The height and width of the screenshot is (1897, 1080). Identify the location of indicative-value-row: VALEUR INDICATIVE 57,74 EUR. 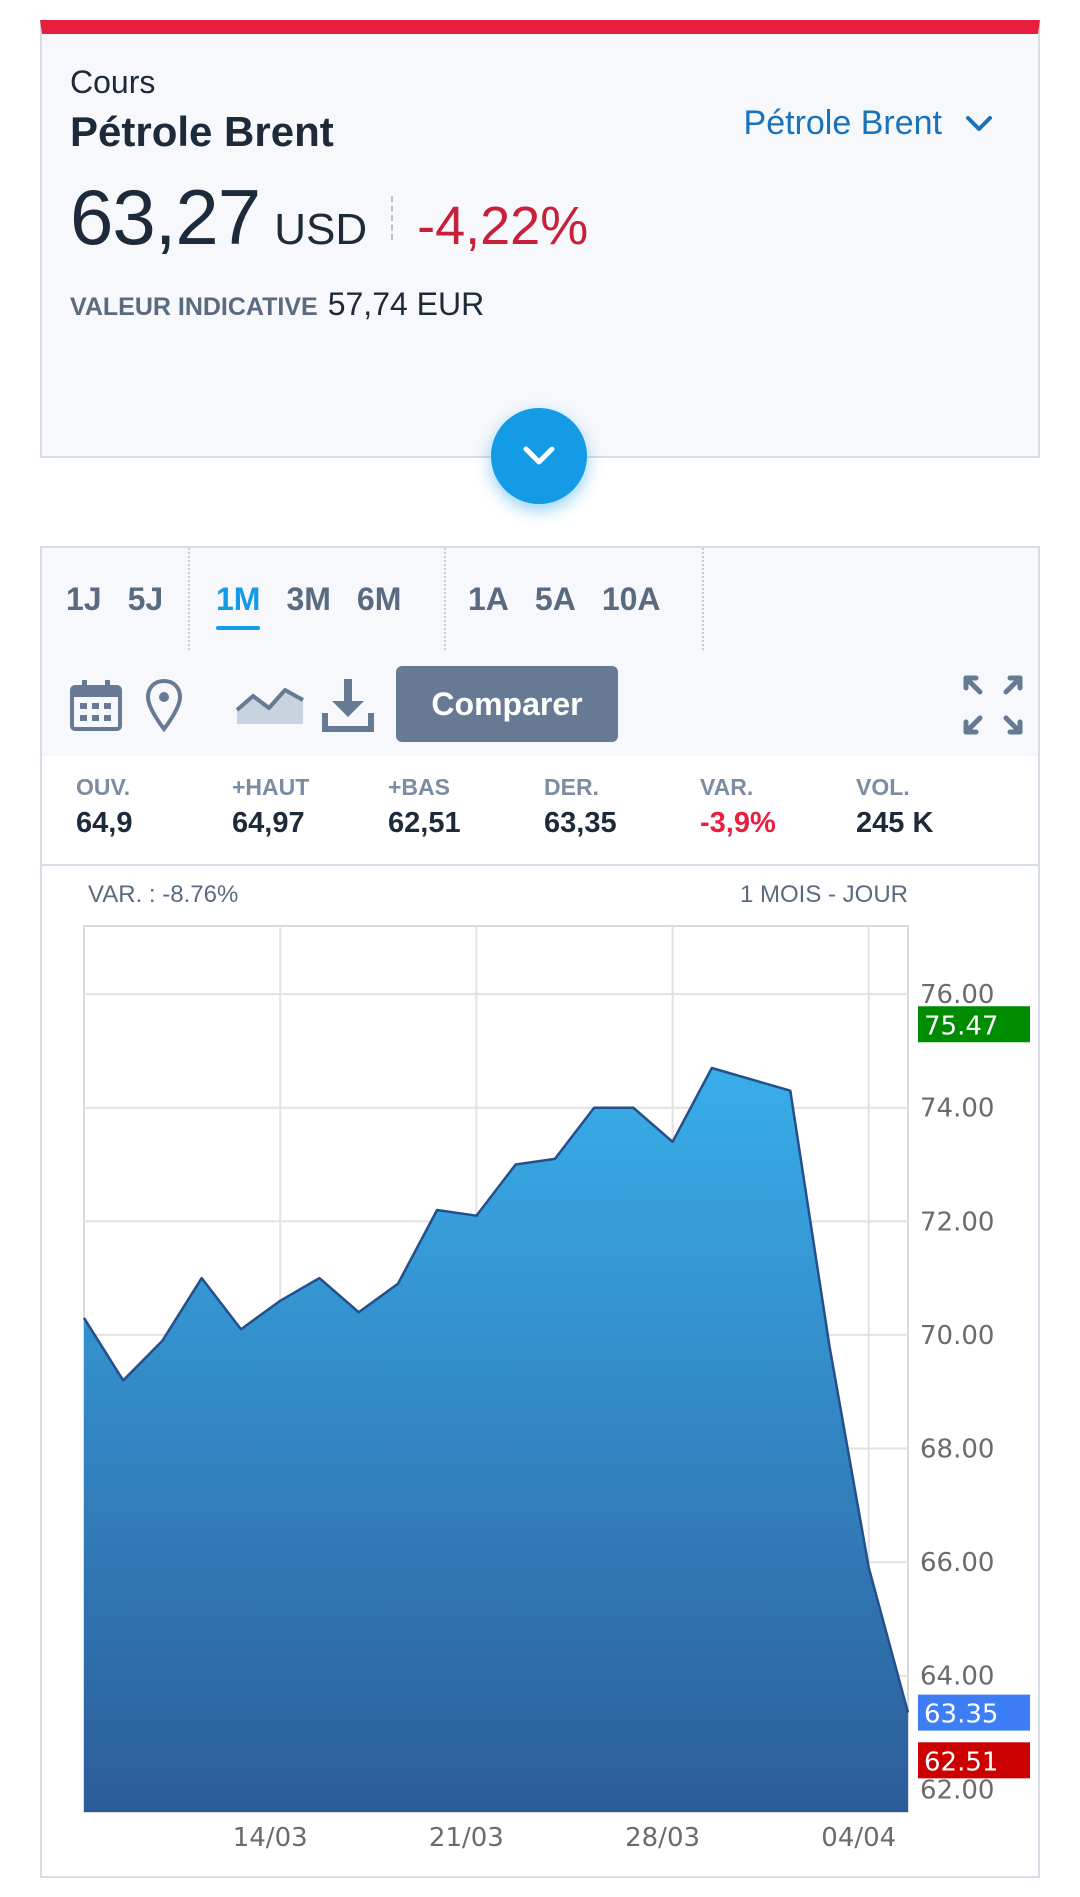
(277, 304).